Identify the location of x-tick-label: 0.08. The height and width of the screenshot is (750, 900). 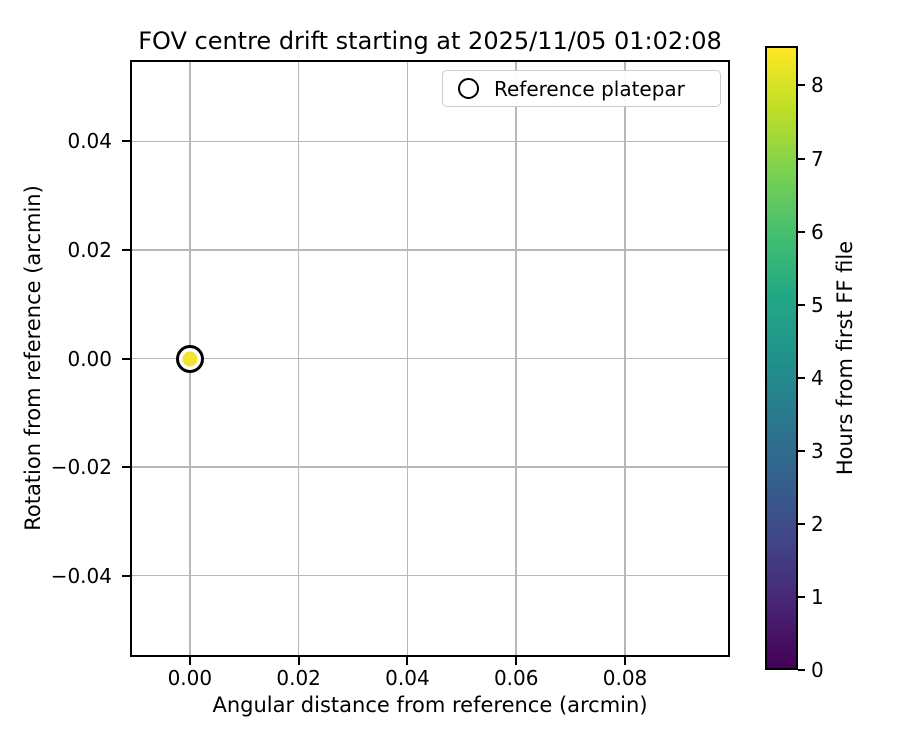
(625, 678).